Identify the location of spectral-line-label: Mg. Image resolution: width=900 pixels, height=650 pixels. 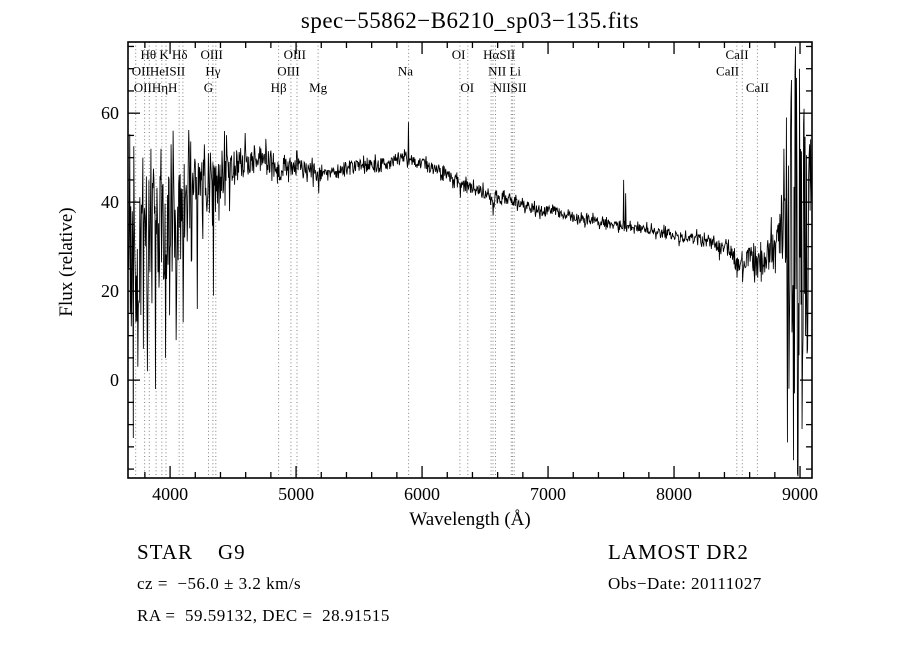
(318, 87).